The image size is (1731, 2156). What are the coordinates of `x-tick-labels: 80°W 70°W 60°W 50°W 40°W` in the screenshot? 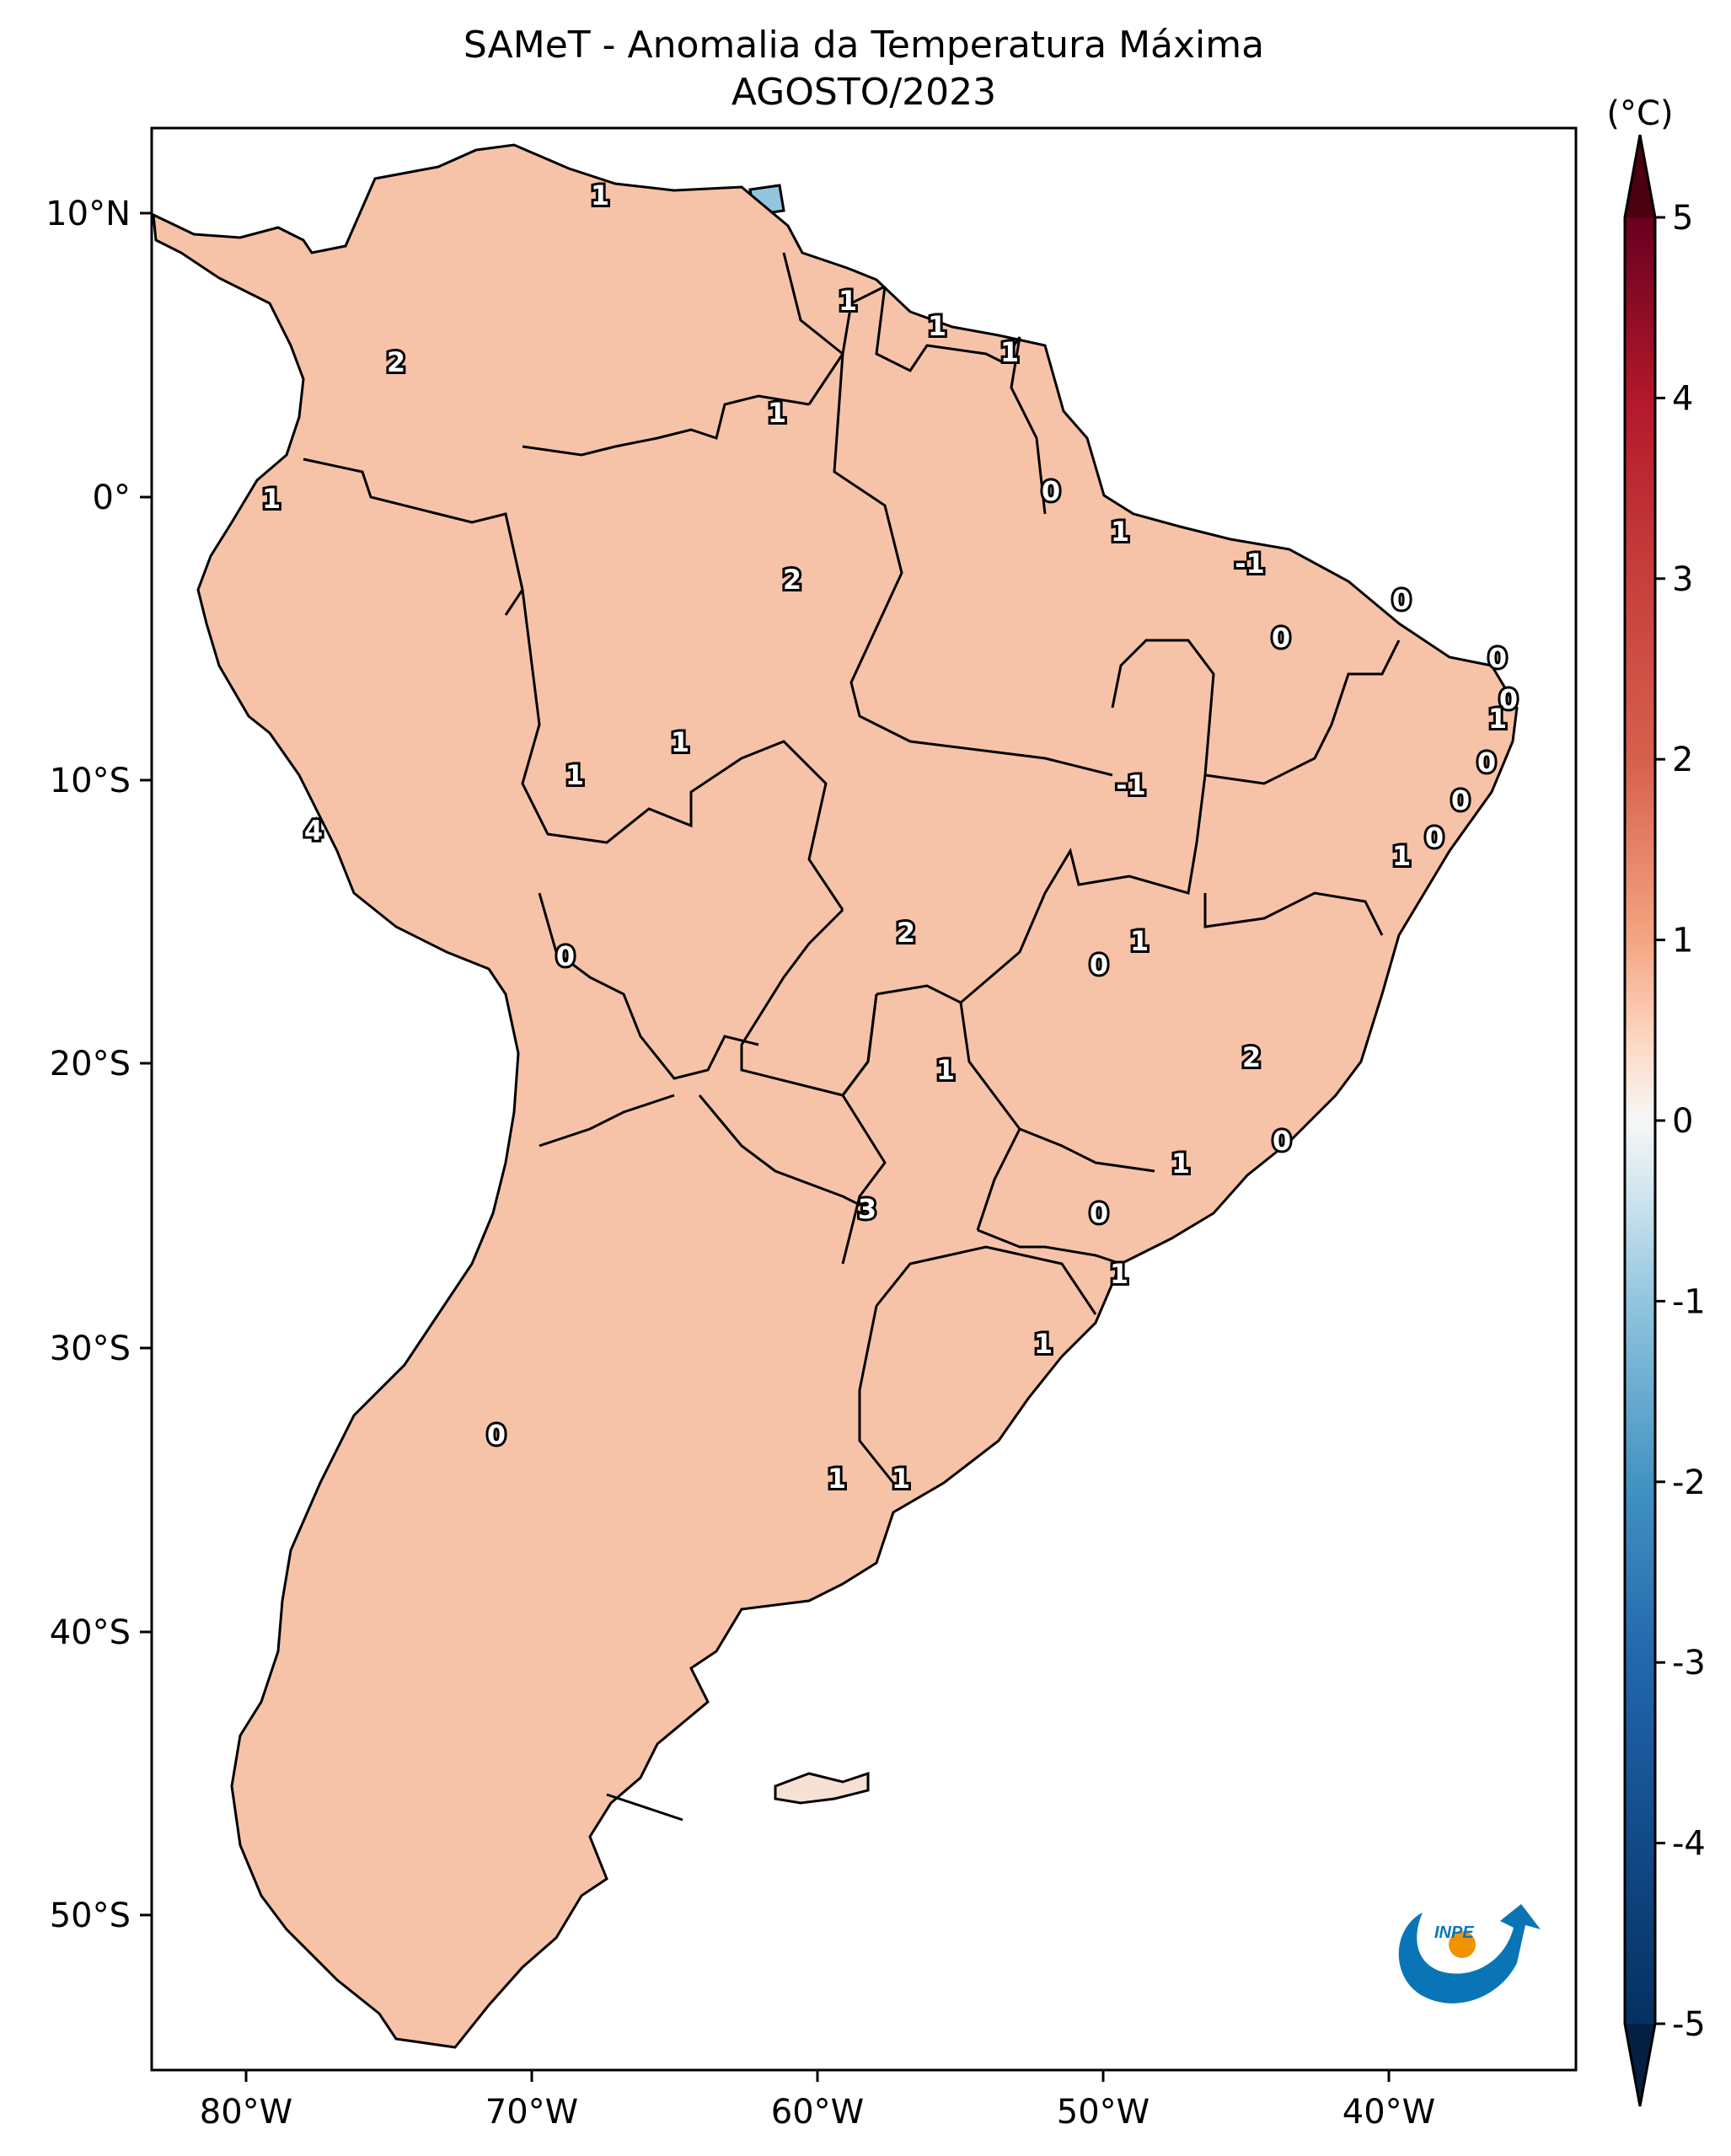 It's located at (817, 2112).